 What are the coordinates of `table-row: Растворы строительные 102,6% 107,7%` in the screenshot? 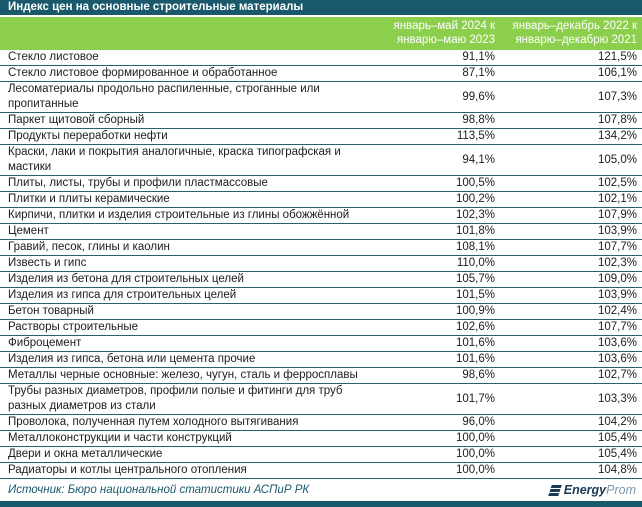 It's located at (321, 328).